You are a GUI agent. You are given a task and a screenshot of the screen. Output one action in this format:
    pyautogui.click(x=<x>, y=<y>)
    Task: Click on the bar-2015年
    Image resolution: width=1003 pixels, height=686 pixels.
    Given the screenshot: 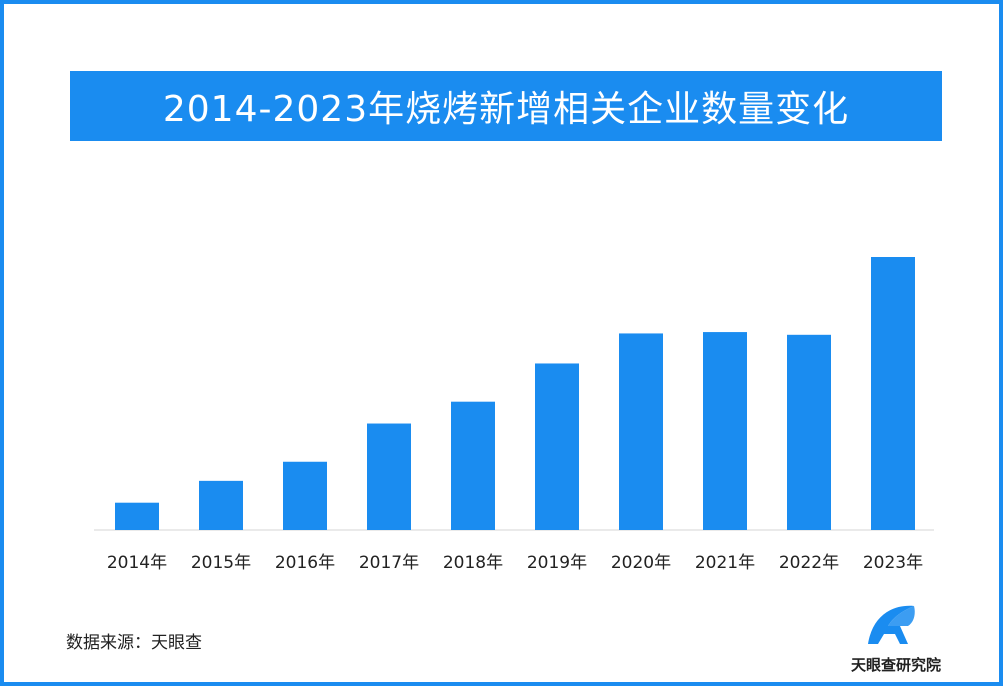 What is the action you would take?
    pyautogui.click(x=221, y=505)
    